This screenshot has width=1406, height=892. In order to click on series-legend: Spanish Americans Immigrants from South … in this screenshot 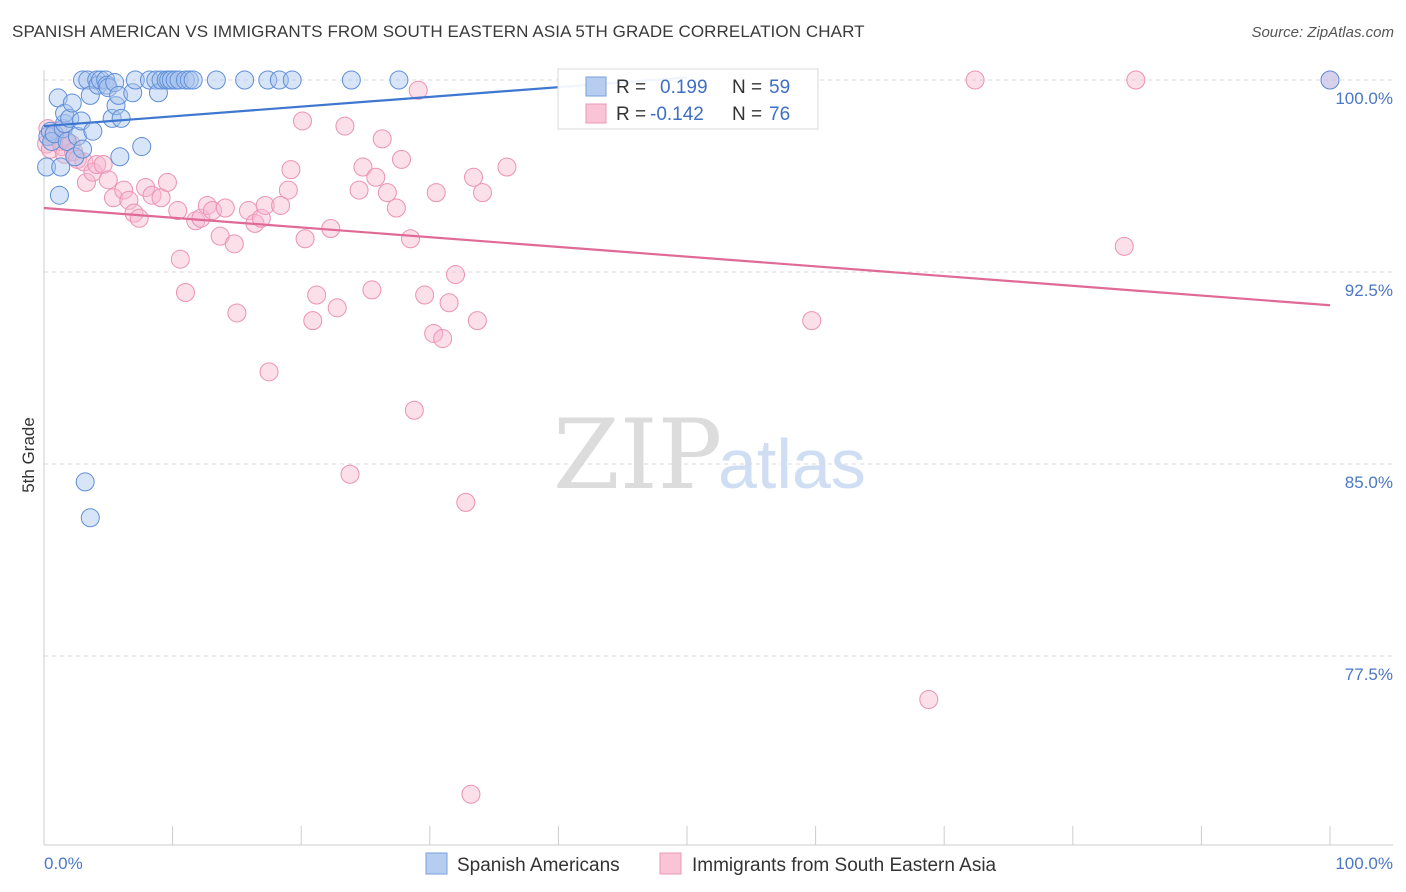, I will do `click(711, 864)`.